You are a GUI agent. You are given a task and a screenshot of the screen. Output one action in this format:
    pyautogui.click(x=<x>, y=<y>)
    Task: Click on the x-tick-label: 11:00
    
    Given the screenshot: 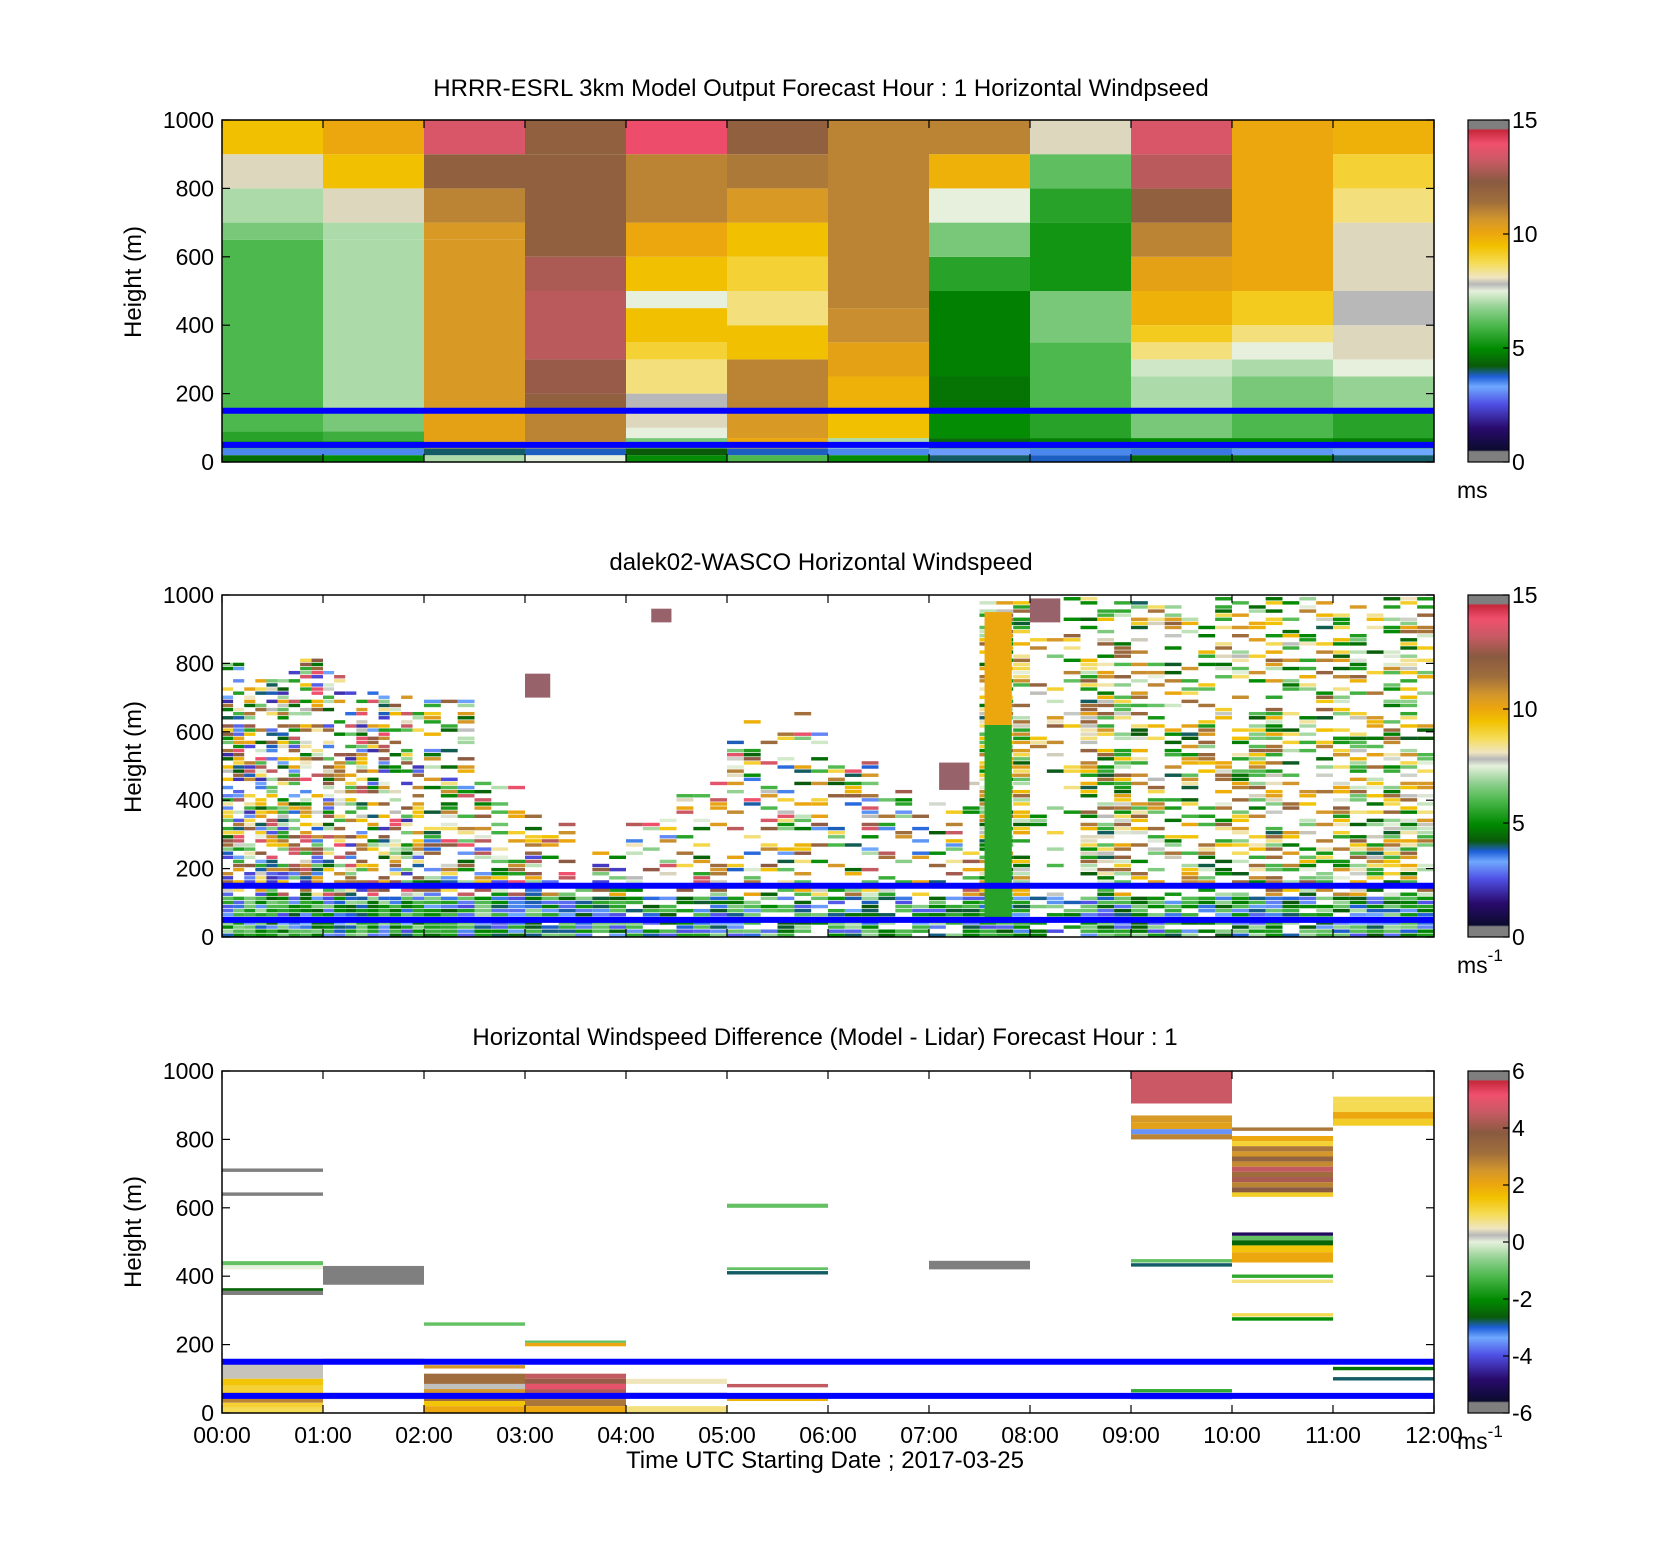 What is the action you would take?
    pyautogui.click(x=1333, y=1435)
    